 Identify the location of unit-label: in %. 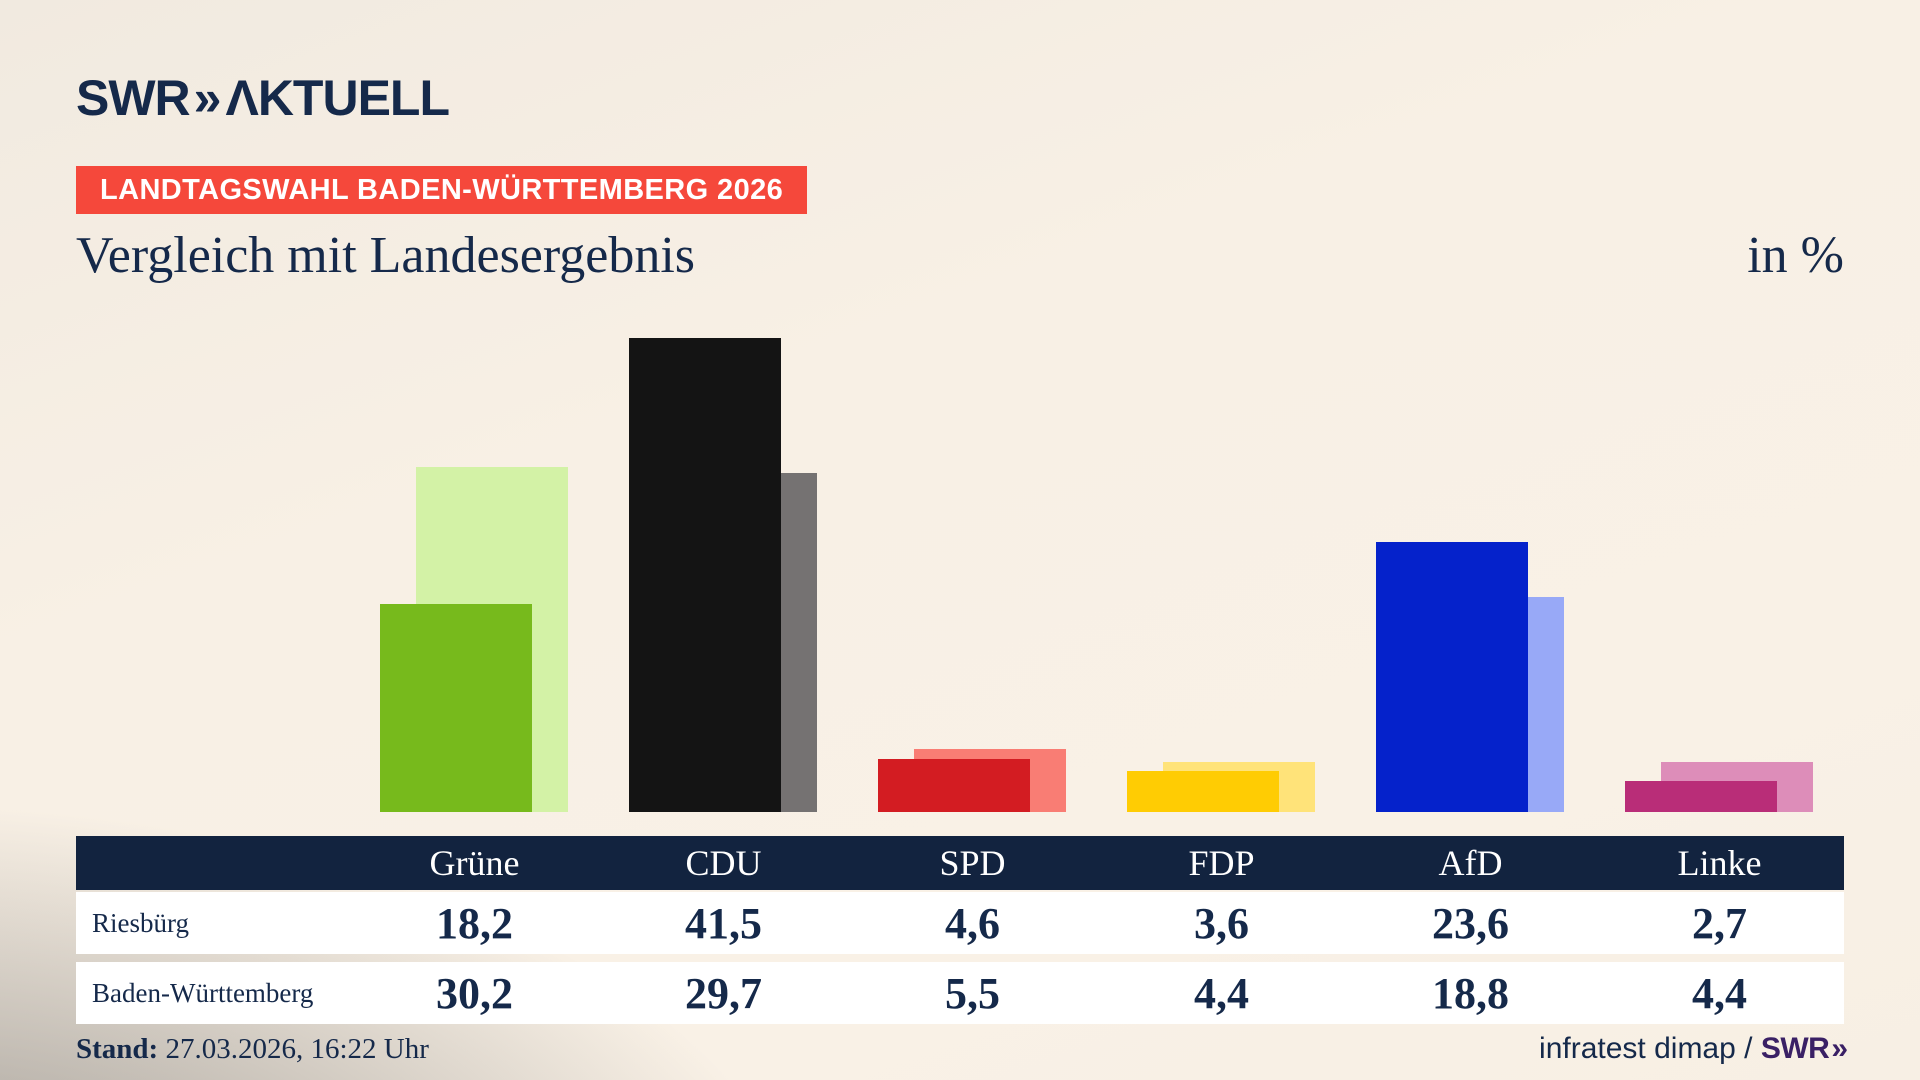
(1795, 255).